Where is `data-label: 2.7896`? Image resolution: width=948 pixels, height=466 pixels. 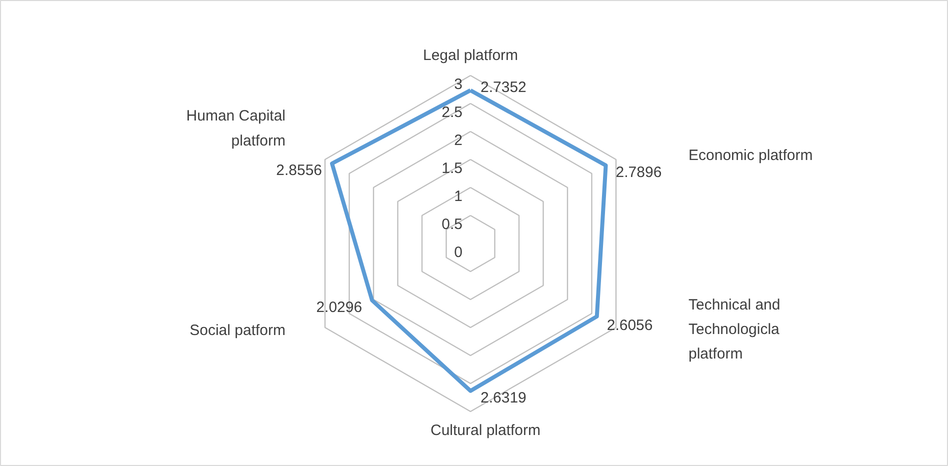 data-label: 2.7896 is located at coordinates (639, 172).